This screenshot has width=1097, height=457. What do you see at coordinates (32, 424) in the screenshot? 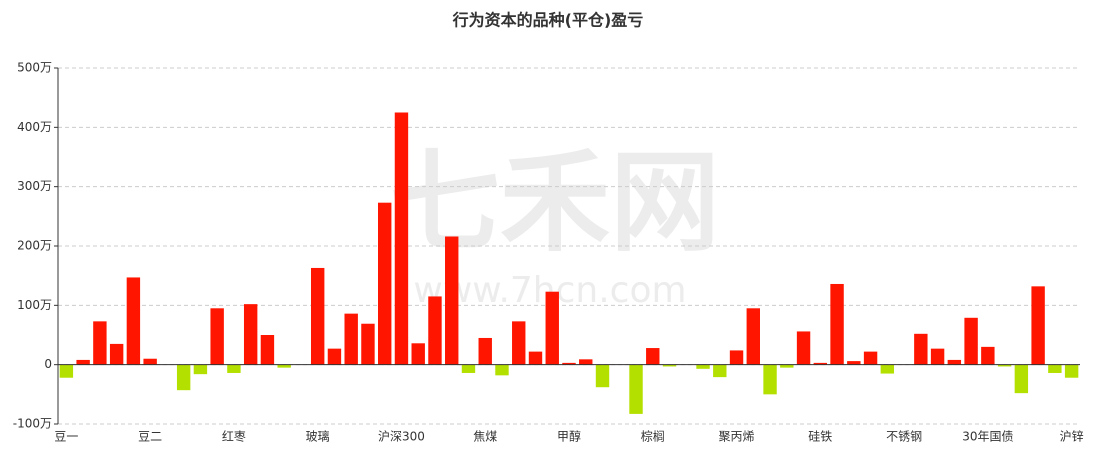
I see `y-tick-label: -100万` at bounding box center [32, 424].